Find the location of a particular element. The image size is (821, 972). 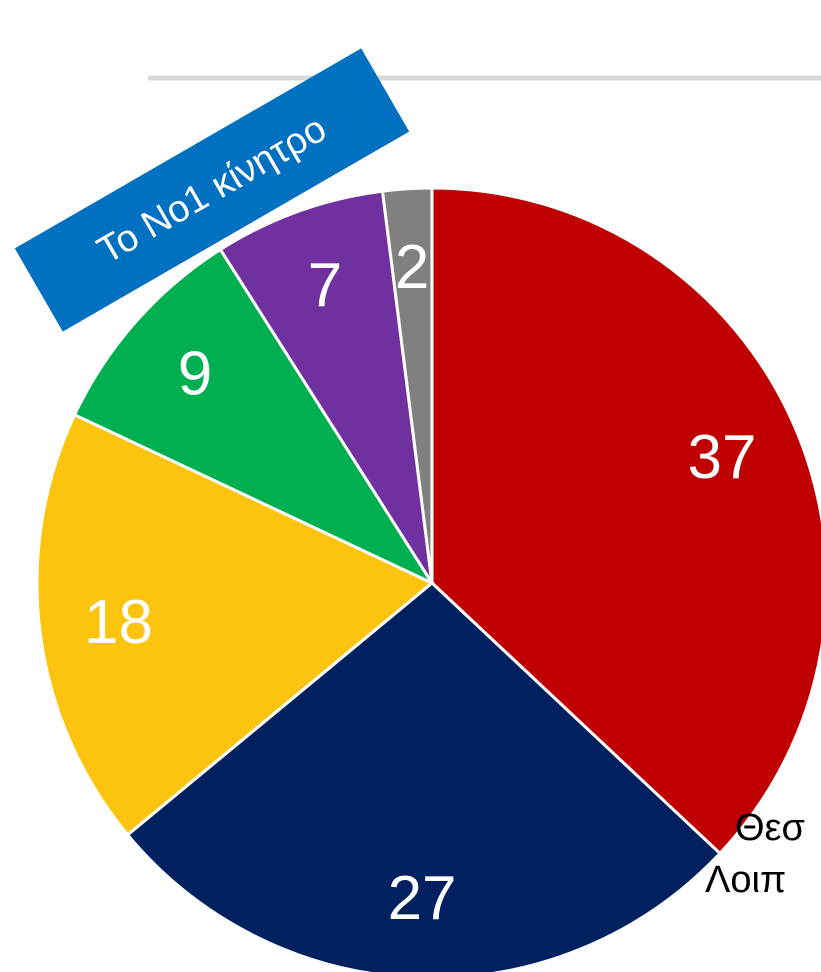

badge-box is located at coordinates (212, 190).